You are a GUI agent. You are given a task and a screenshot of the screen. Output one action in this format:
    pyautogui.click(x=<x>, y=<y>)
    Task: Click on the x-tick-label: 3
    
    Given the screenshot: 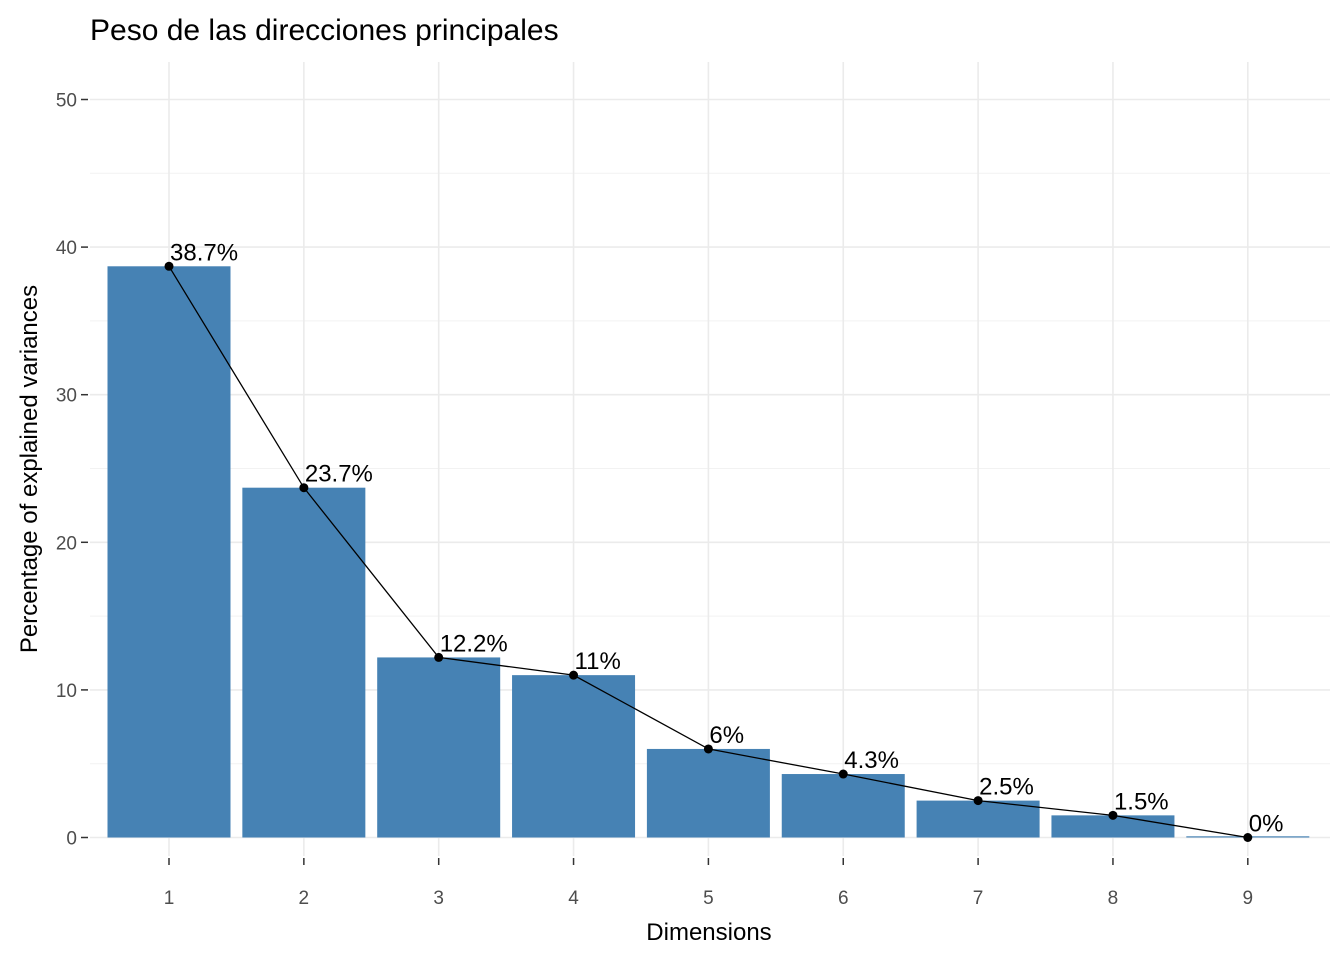 What is the action you would take?
    pyautogui.click(x=438, y=898)
    